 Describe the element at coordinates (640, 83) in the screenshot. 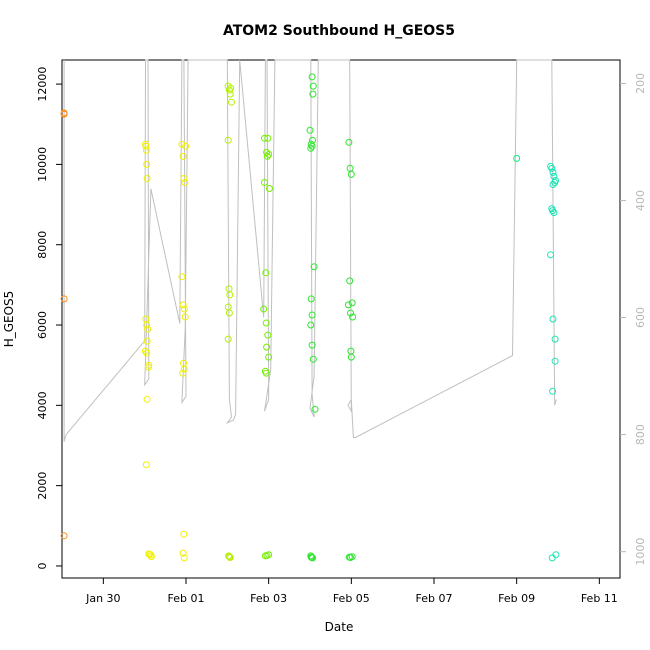

I see `y2-tick-label: 200` at that location.